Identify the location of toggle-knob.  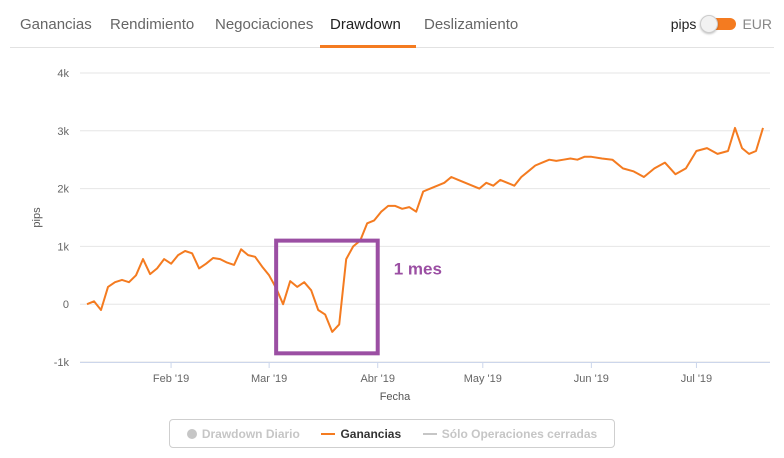
(709, 24).